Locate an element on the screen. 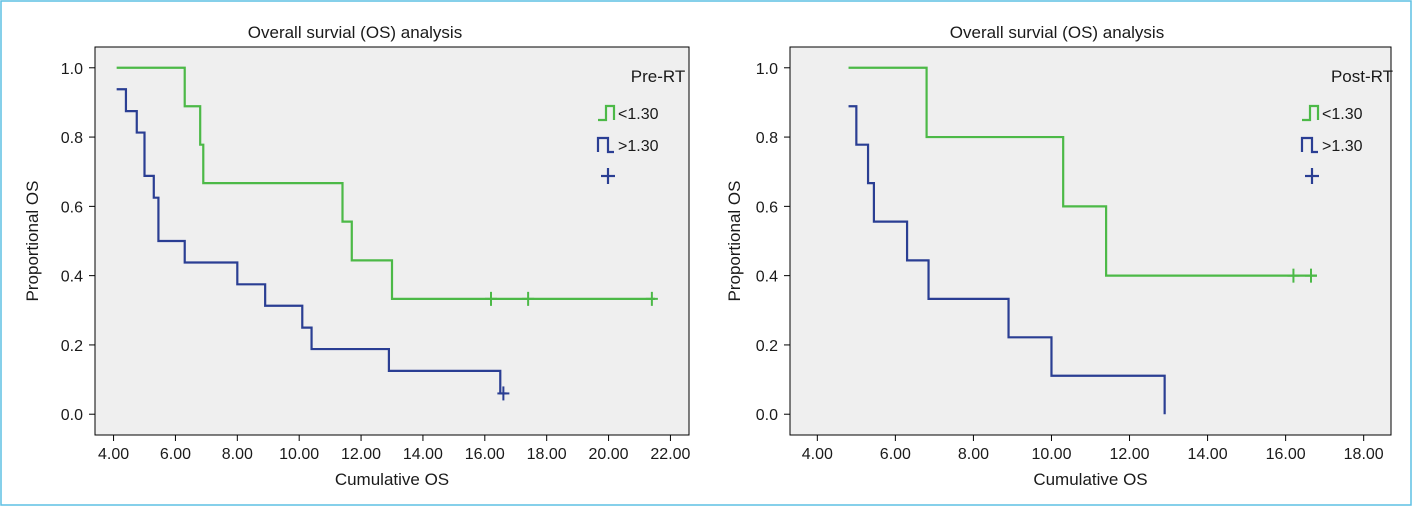 This screenshot has width=1412, height=511. x-tick-label: 22.00 is located at coordinates (670, 454).